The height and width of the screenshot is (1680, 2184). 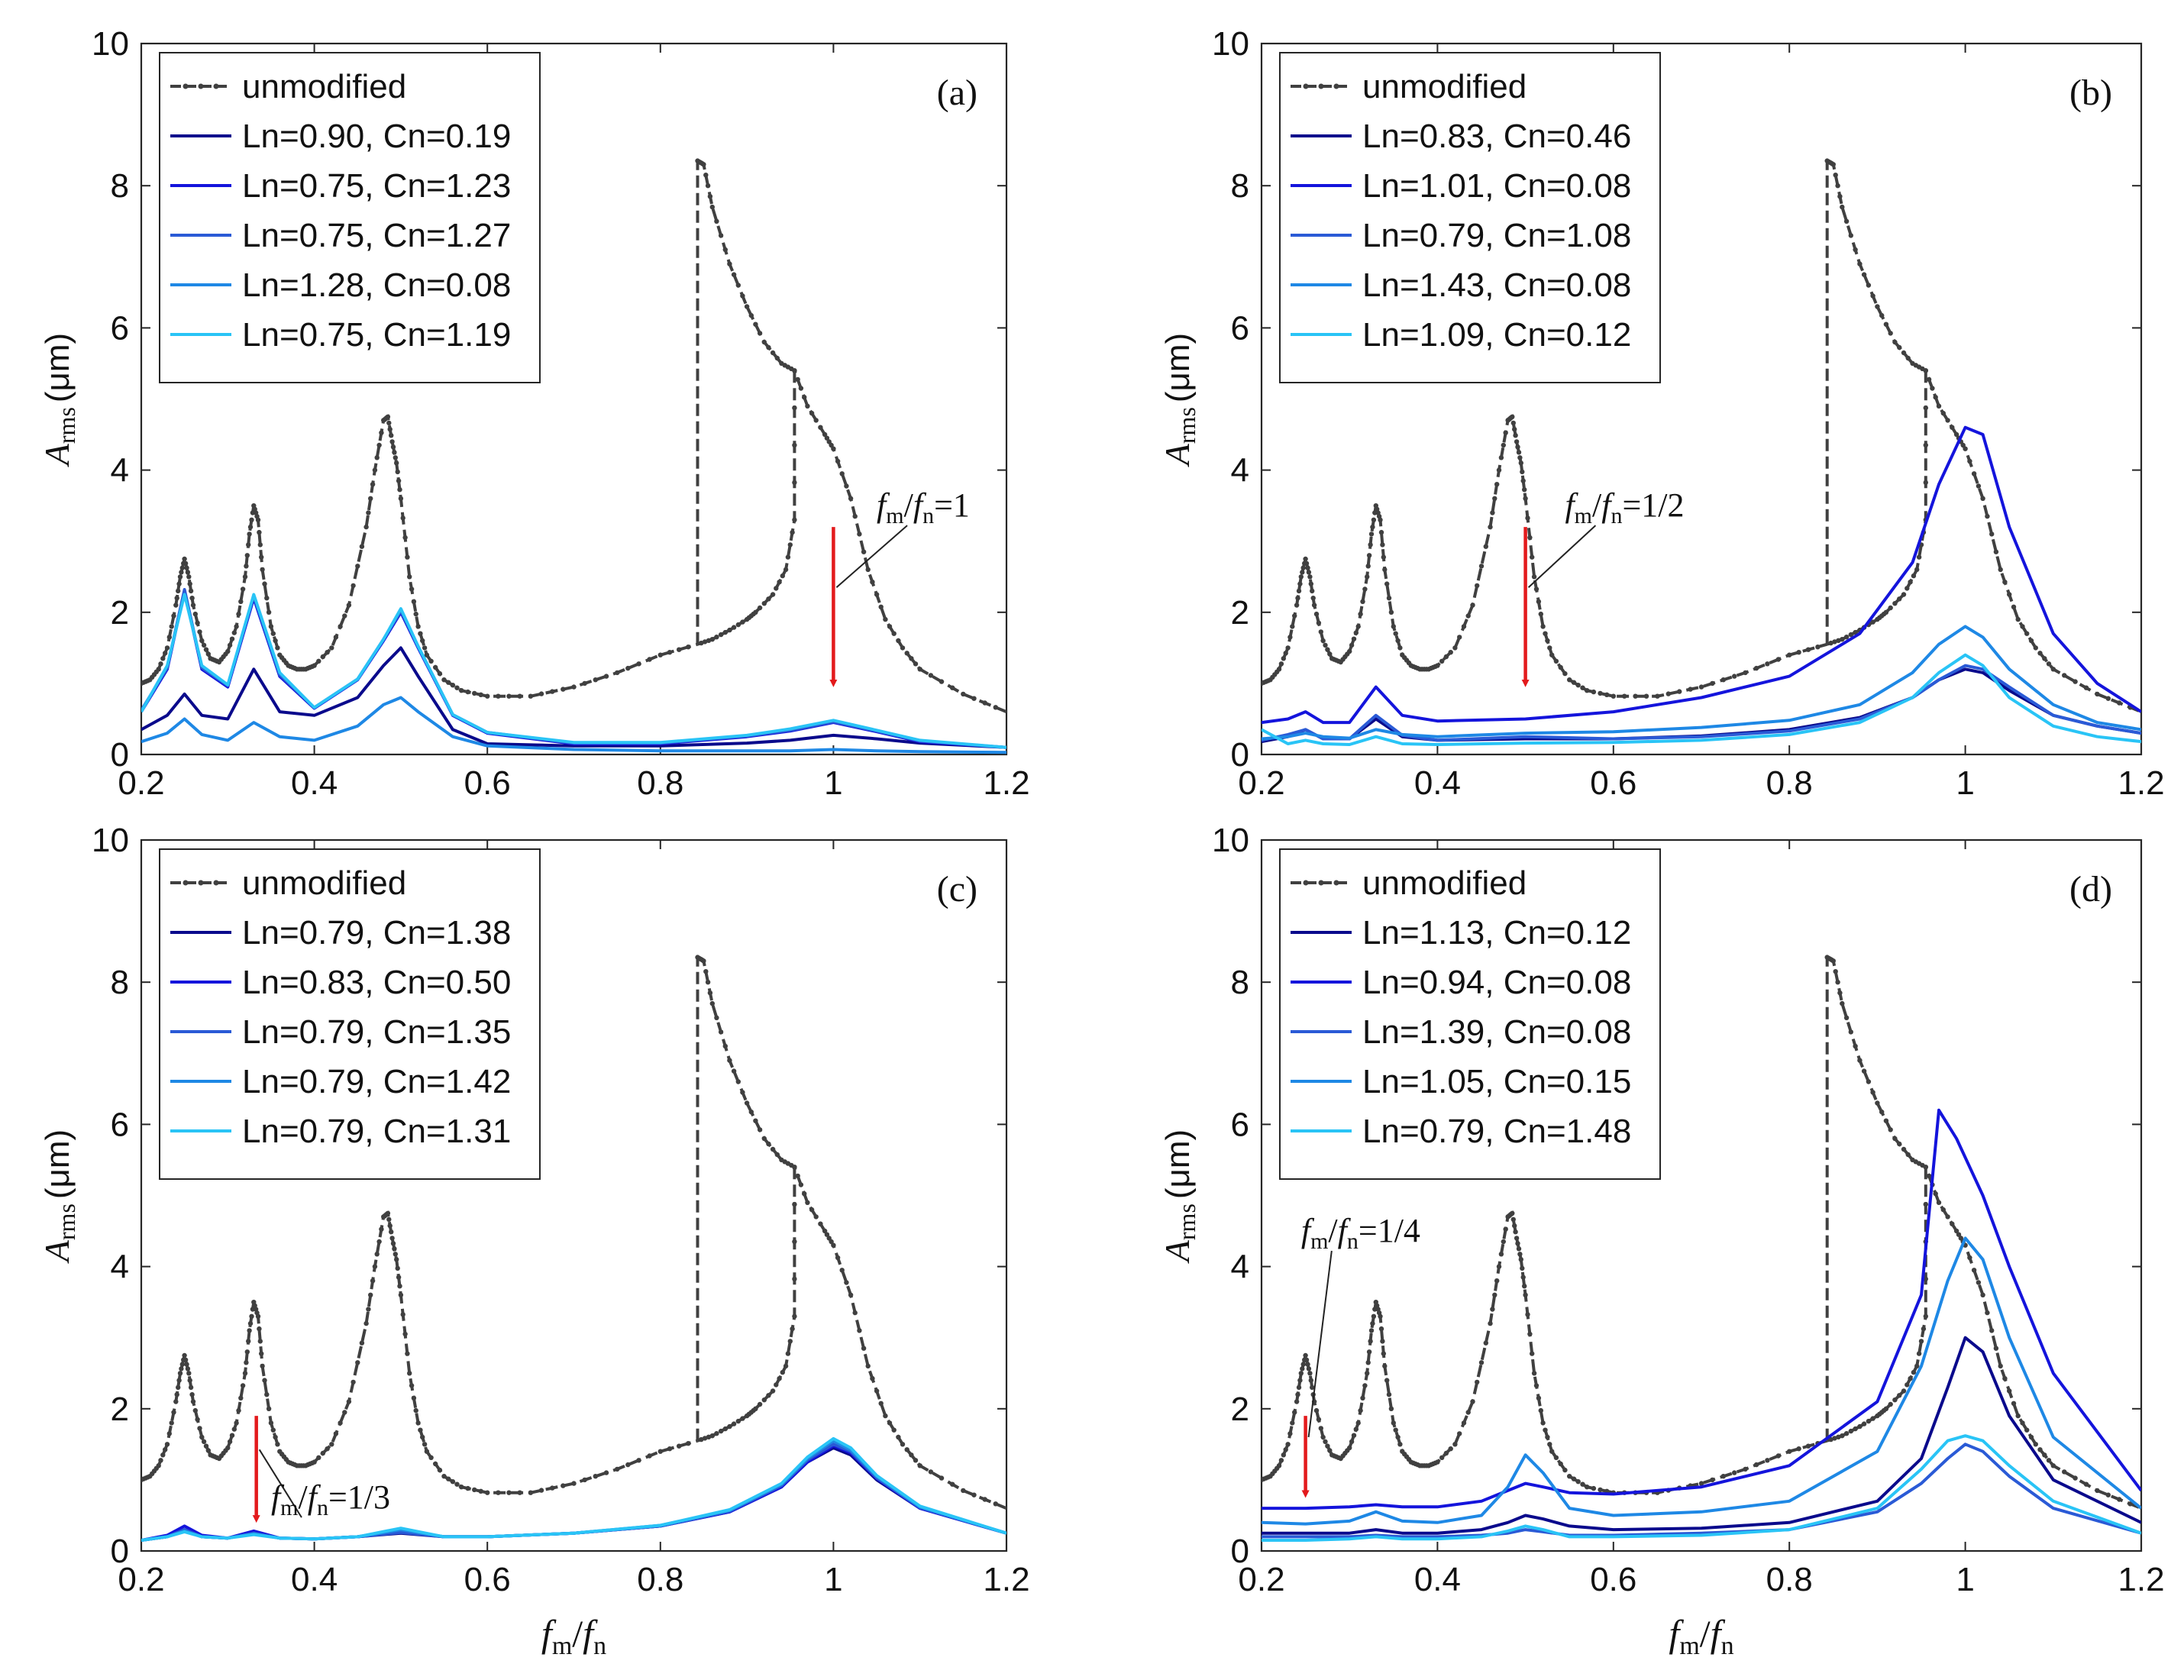 I want to click on y-tick-label: 0, so click(x=120, y=755).